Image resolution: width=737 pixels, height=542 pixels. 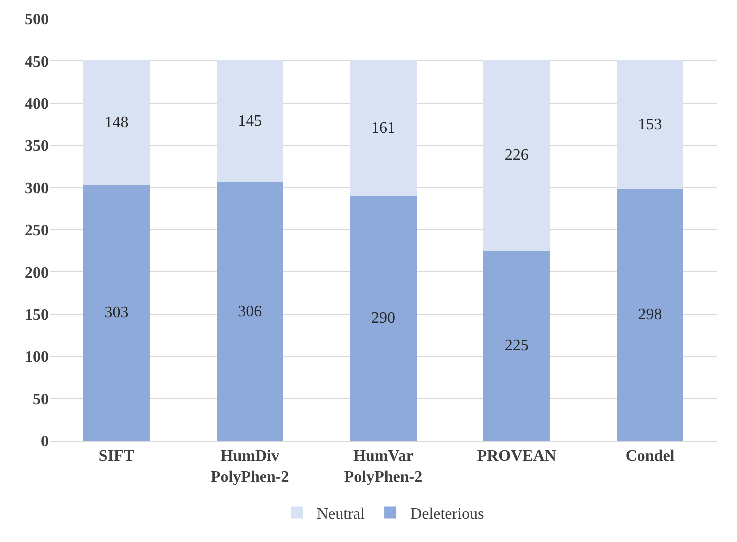 I want to click on data-label: 298, so click(x=650, y=315).